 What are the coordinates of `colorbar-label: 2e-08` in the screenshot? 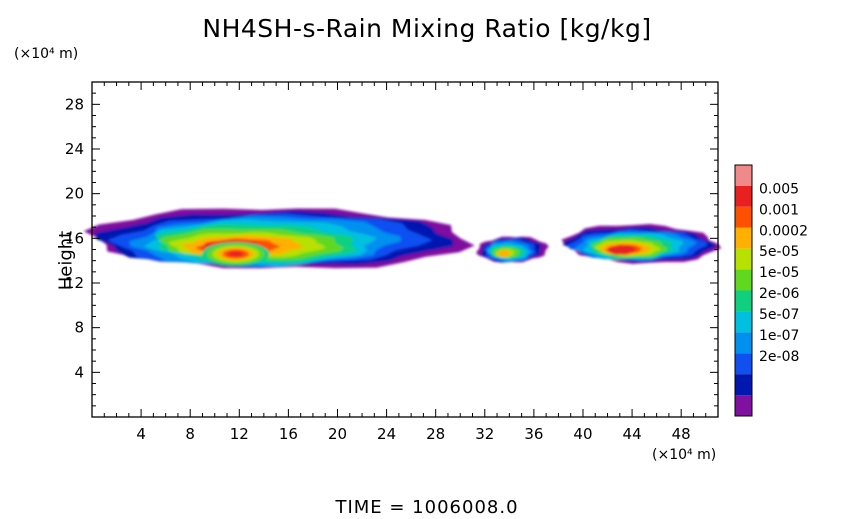 It's located at (779, 357).